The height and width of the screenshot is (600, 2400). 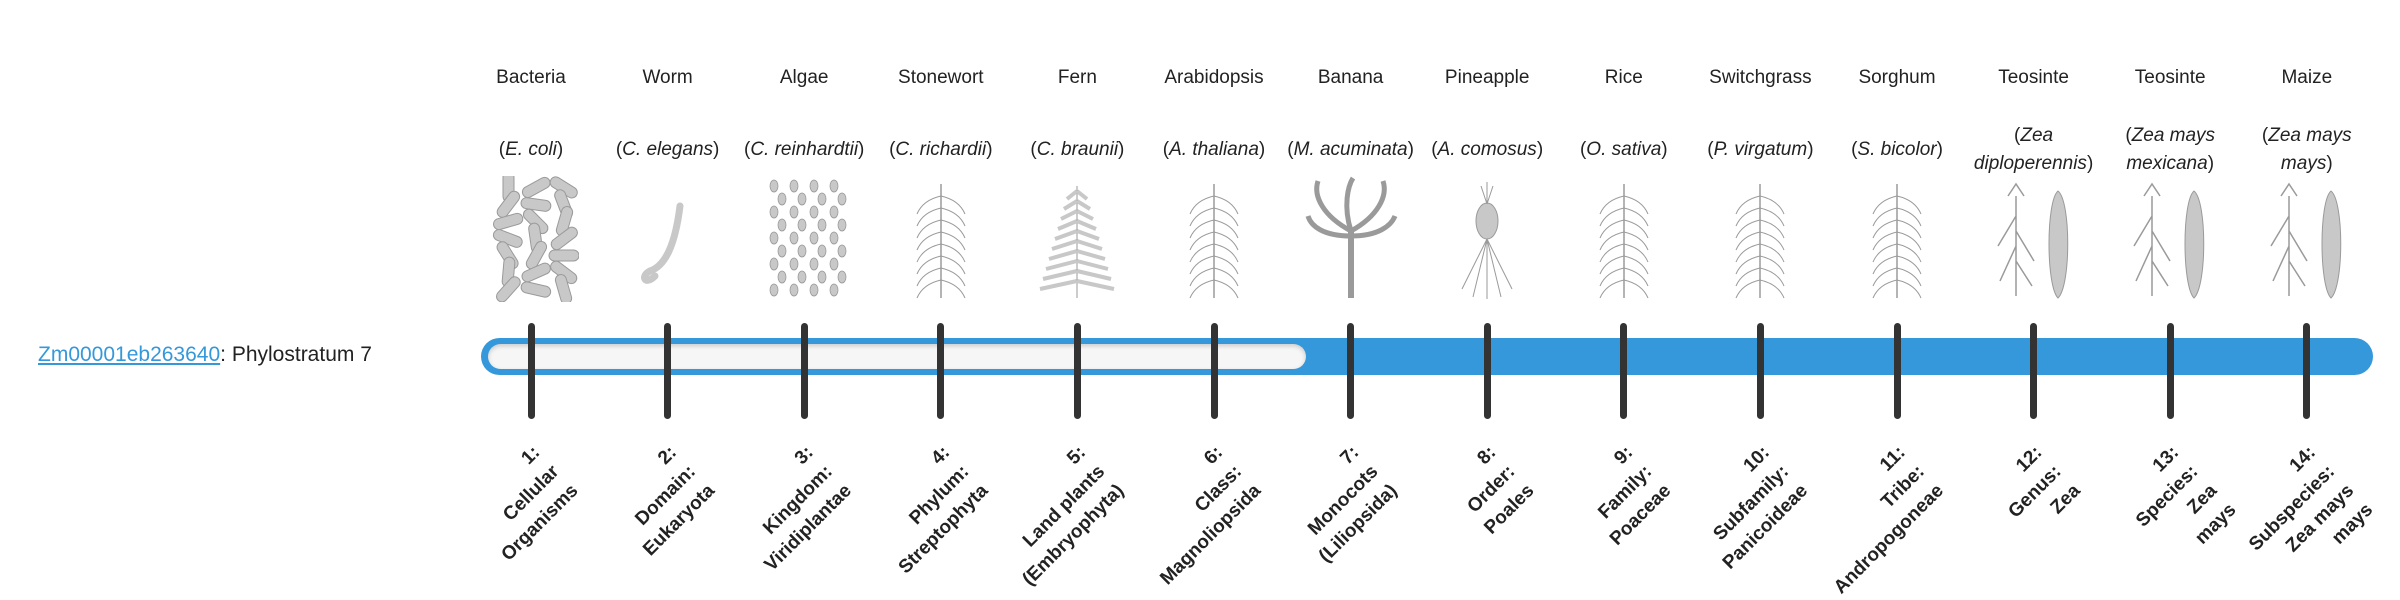 I want to click on switchgrass-illustration, so click(x=1760, y=239).